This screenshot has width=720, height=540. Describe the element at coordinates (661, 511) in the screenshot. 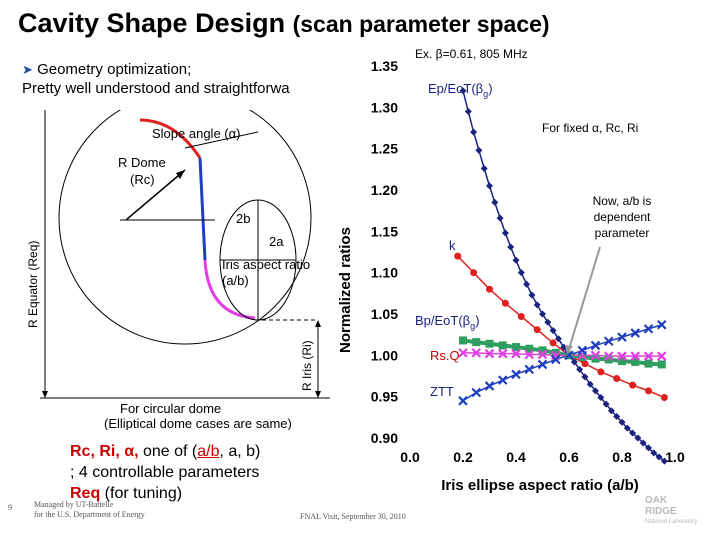

I see `logo-line-2: RIDGE` at that location.